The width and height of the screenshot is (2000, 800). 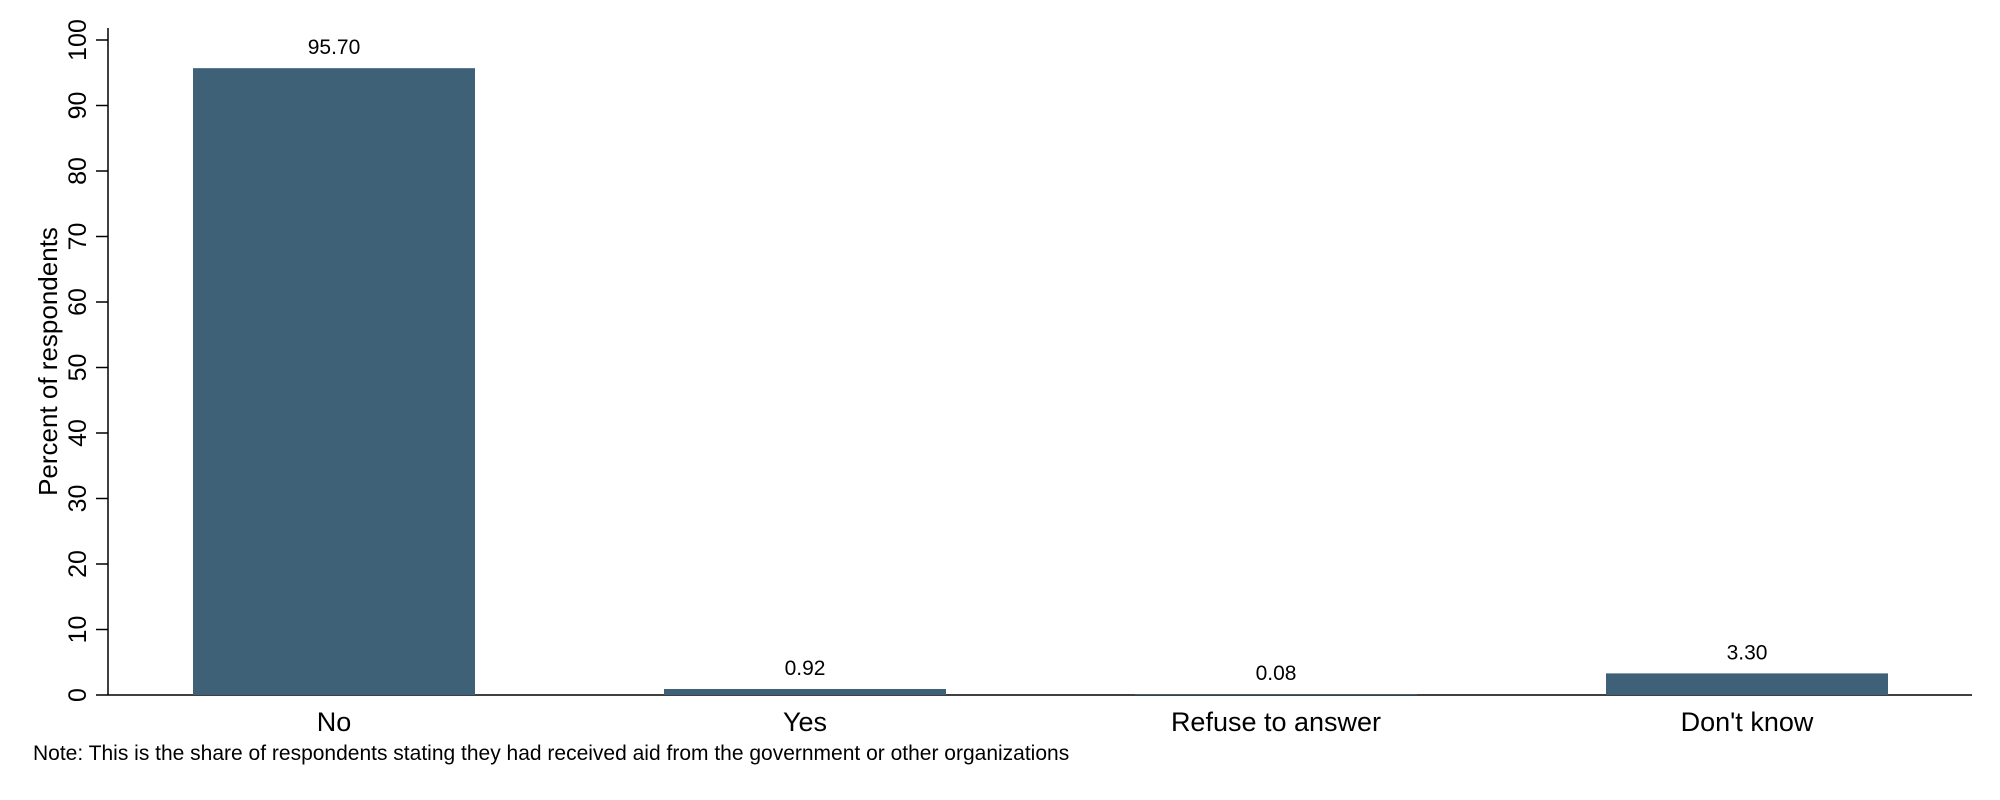 I want to click on bar-value-label: 95.70, so click(x=334, y=47).